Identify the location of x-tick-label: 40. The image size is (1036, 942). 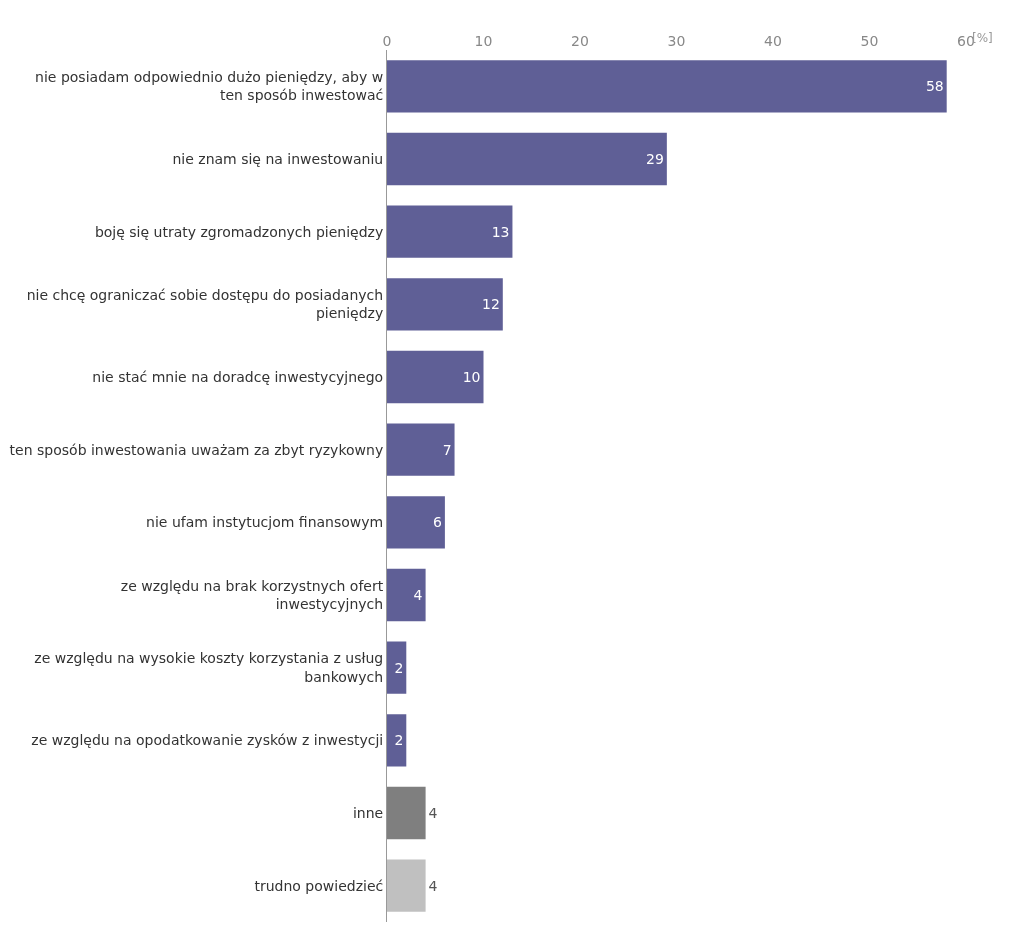
(773, 41).